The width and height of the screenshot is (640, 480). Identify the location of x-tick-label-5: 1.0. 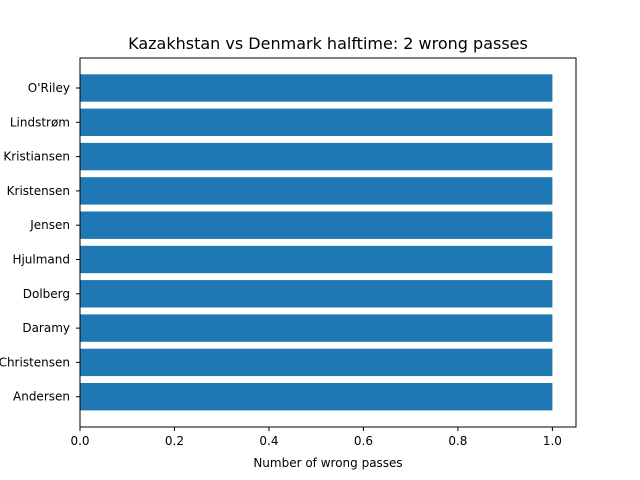
(552, 441).